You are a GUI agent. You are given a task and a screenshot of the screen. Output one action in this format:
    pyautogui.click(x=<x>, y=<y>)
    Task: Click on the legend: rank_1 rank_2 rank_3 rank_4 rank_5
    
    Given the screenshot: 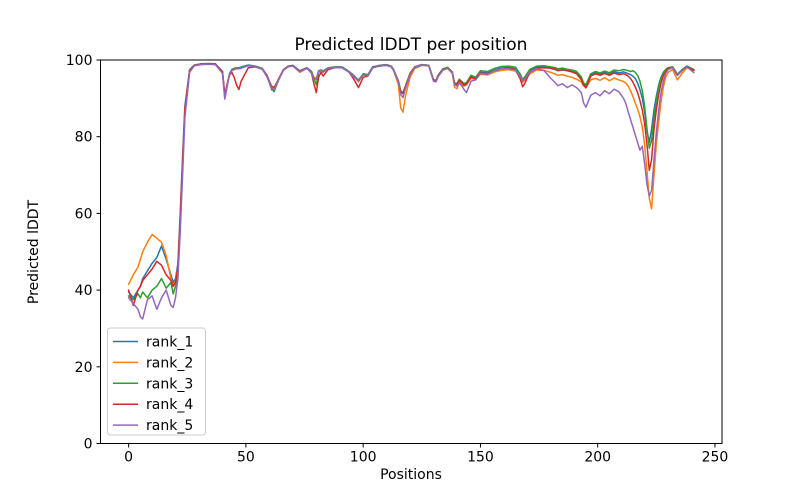 What is the action you would take?
    pyautogui.click(x=156, y=381)
    